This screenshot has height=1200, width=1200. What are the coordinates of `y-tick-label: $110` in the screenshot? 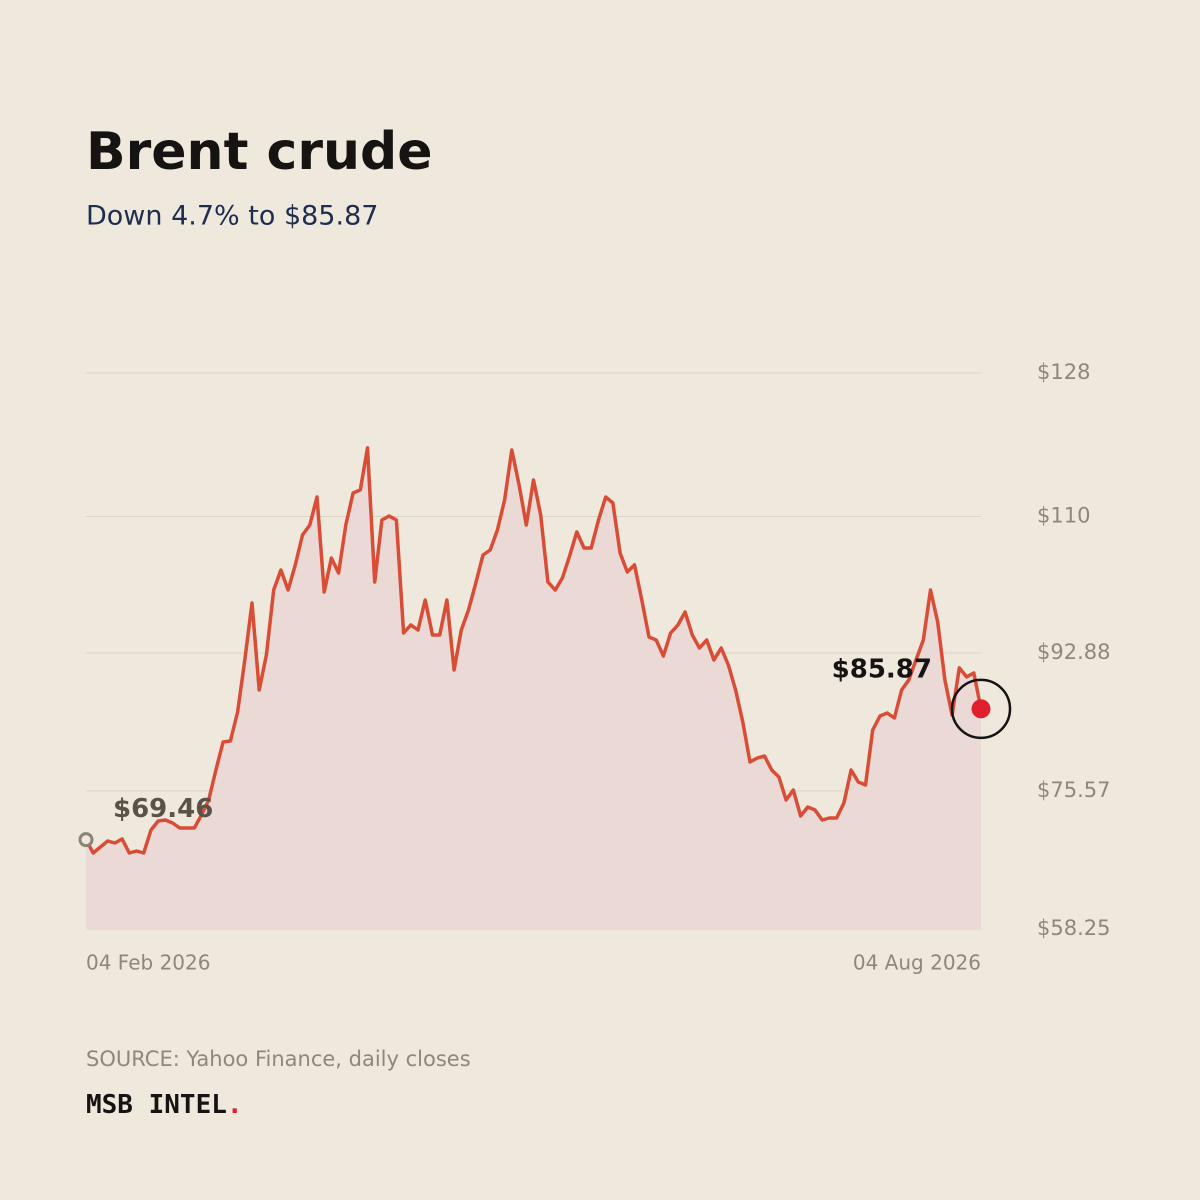 It's located at (1063, 515).